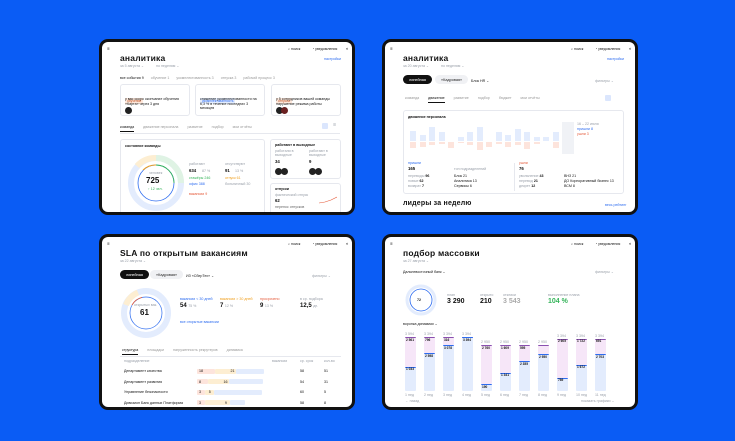  I want to click on bar-pink-label: 316, so click(447, 339).